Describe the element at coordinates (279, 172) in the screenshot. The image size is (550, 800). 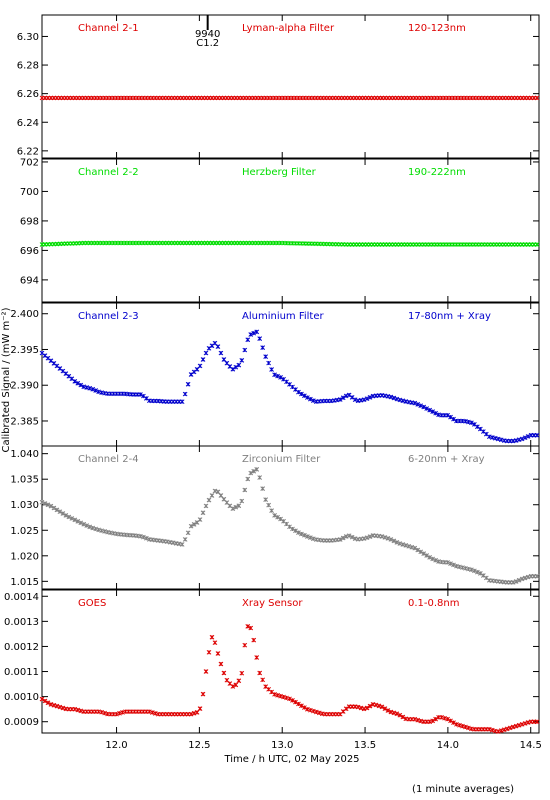
I see `filter-label: Herzberg Filter` at that location.